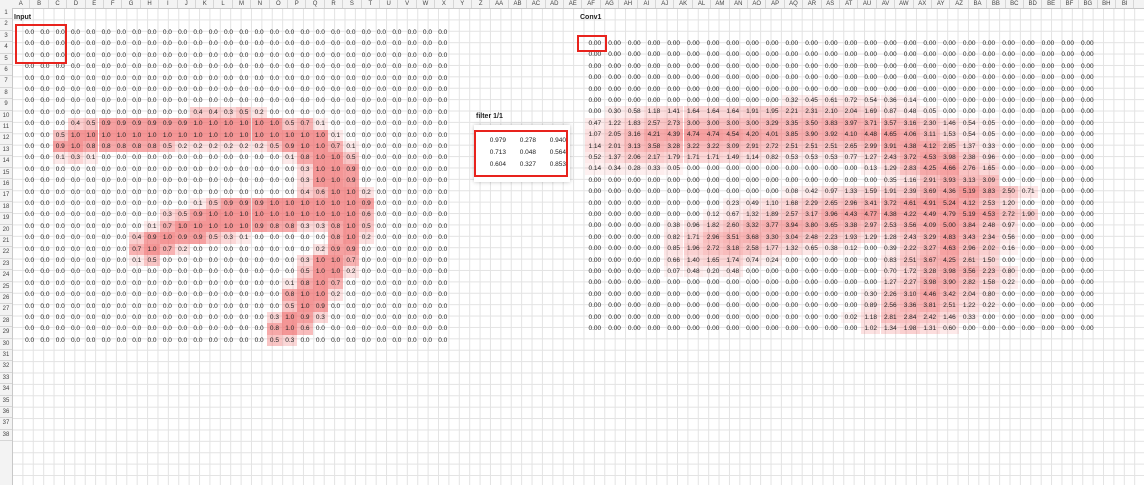 The height and width of the screenshot is (485, 1144). I want to click on conv-cell: 0.22, so click(989, 306).